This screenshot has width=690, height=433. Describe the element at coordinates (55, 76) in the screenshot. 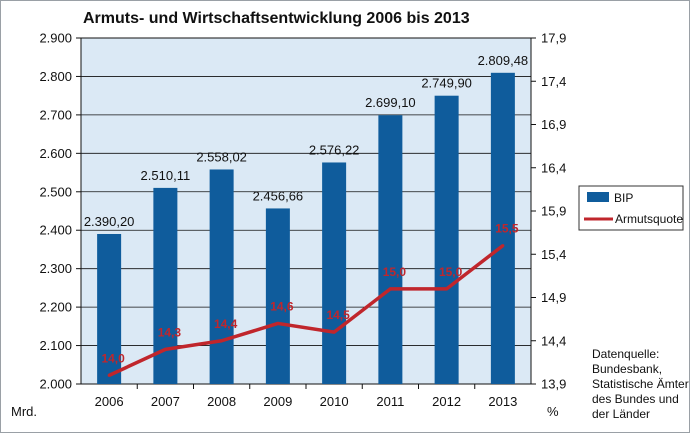

I see `left-tick-label: 2.800` at that location.